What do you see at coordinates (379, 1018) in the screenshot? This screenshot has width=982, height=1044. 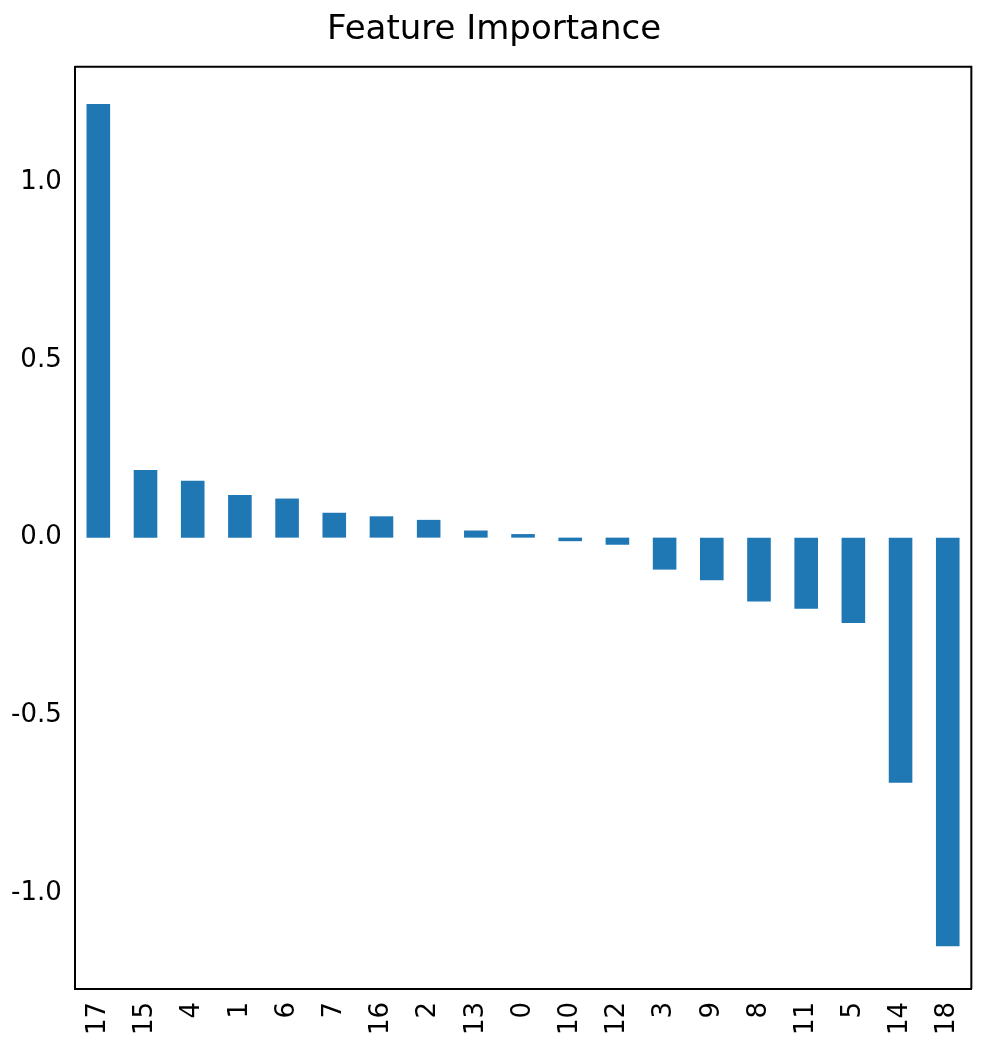 I see `x-tick-label: 16` at bounding box center [379, 1018].